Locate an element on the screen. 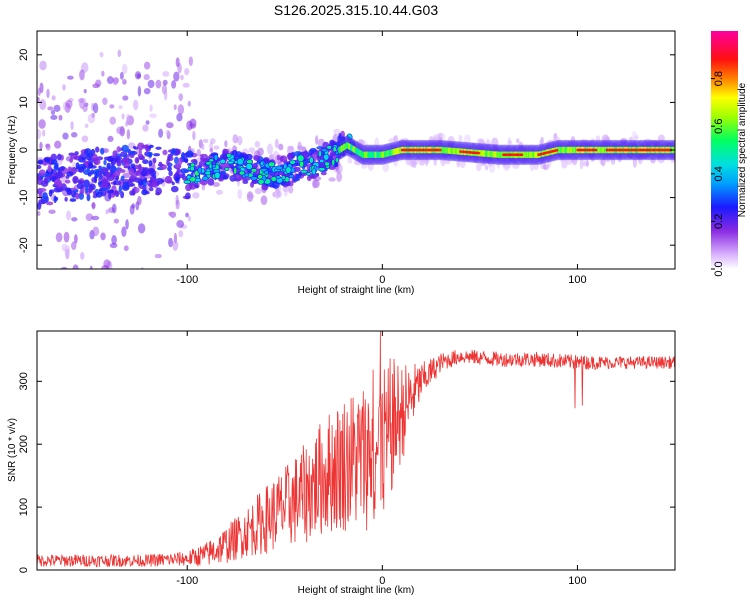  snr-x-tick-label: -100 is located at coordinates (187, 581).